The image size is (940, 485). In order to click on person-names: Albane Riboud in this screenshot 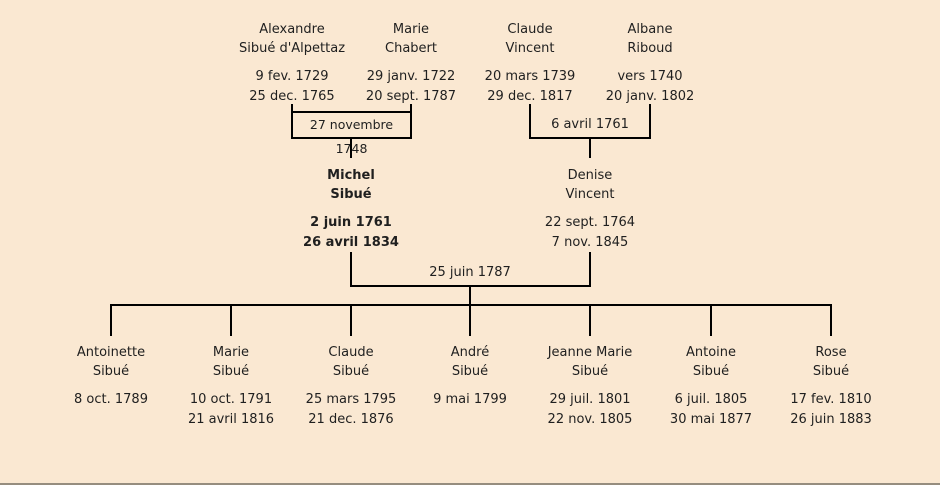, I will do `click(650, 39)`.